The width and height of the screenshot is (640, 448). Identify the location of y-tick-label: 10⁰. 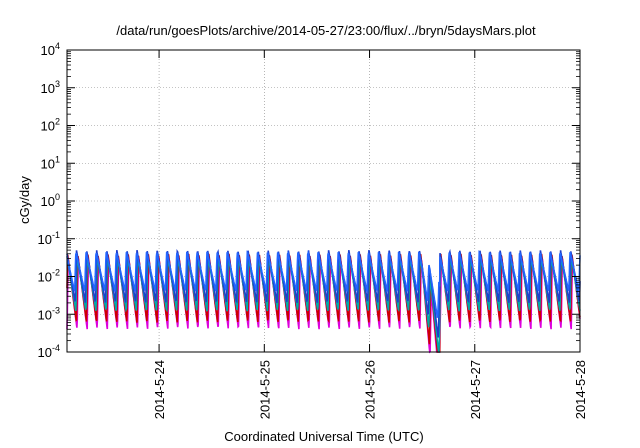
(50, 200).